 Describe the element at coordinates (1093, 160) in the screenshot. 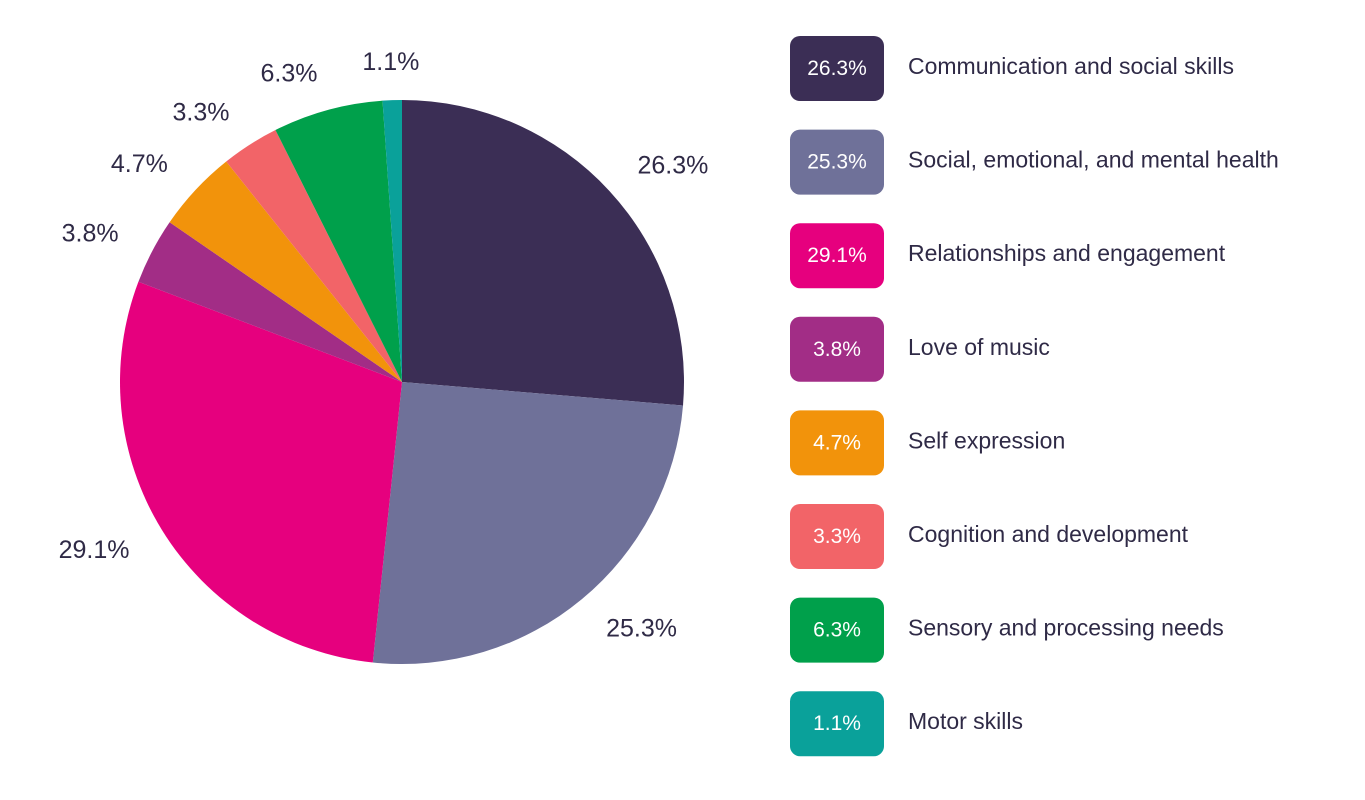

I see `legend-label-social-emotional-and-mental-health: Social, emotional, and mental health` at that location.